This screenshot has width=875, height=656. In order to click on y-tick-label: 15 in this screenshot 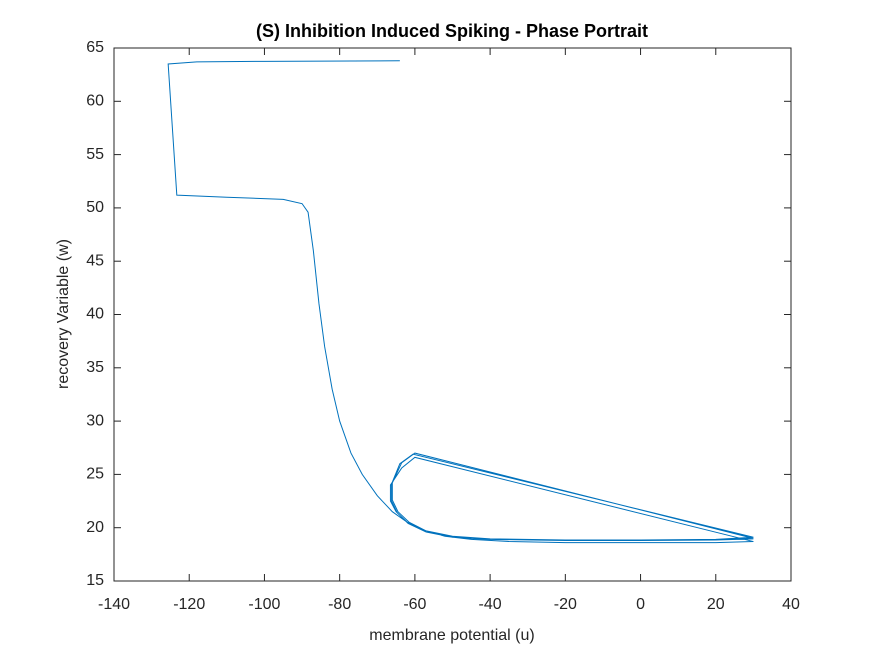, I will do `click(95, 580)`.